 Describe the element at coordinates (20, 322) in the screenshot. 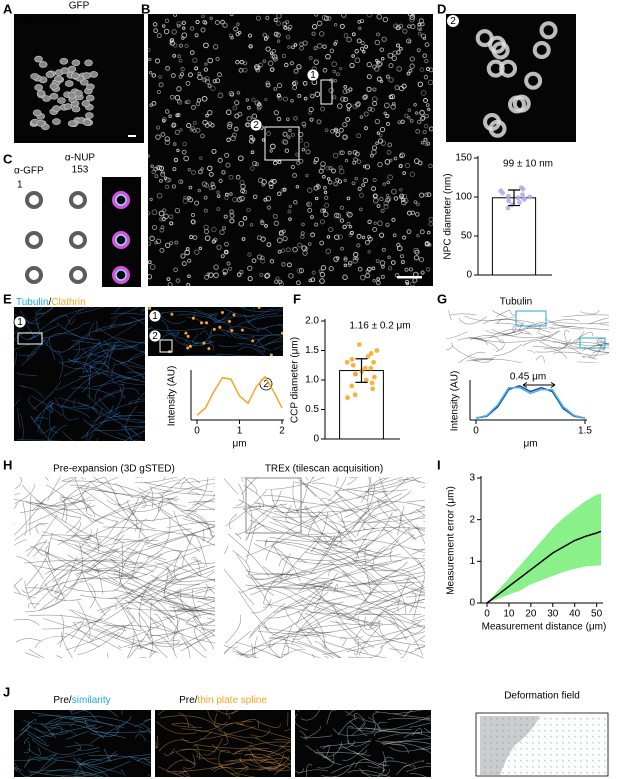

I see `callout-number: 1` at that location.